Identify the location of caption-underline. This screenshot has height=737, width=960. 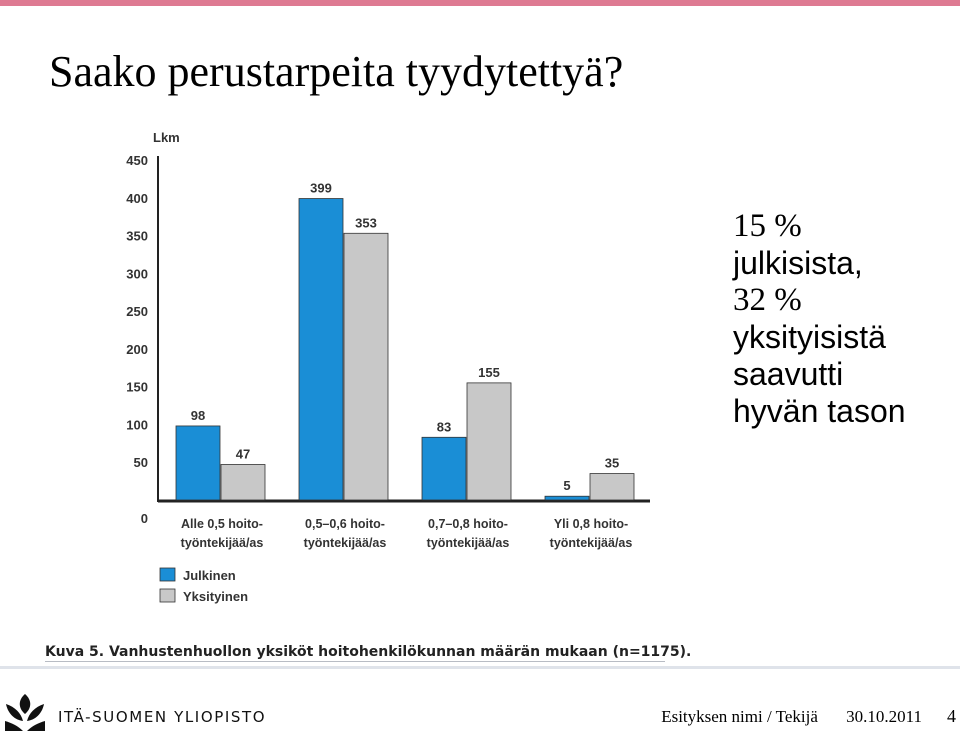
(355, 661).